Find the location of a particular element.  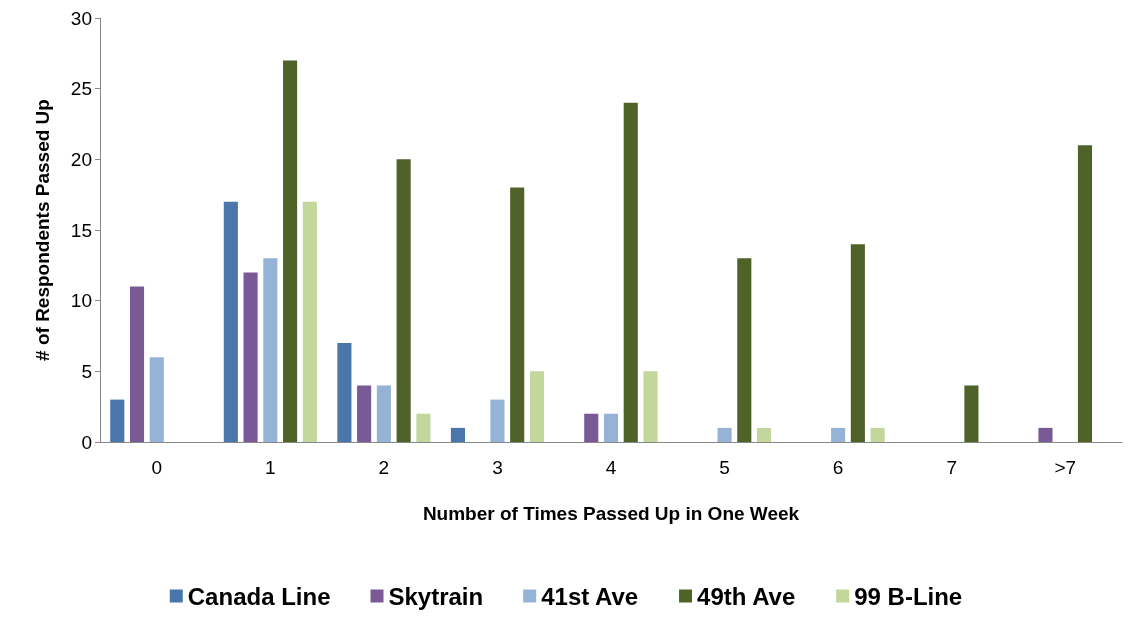

x-tick-label: 5 is located at coordinates (724, 467).